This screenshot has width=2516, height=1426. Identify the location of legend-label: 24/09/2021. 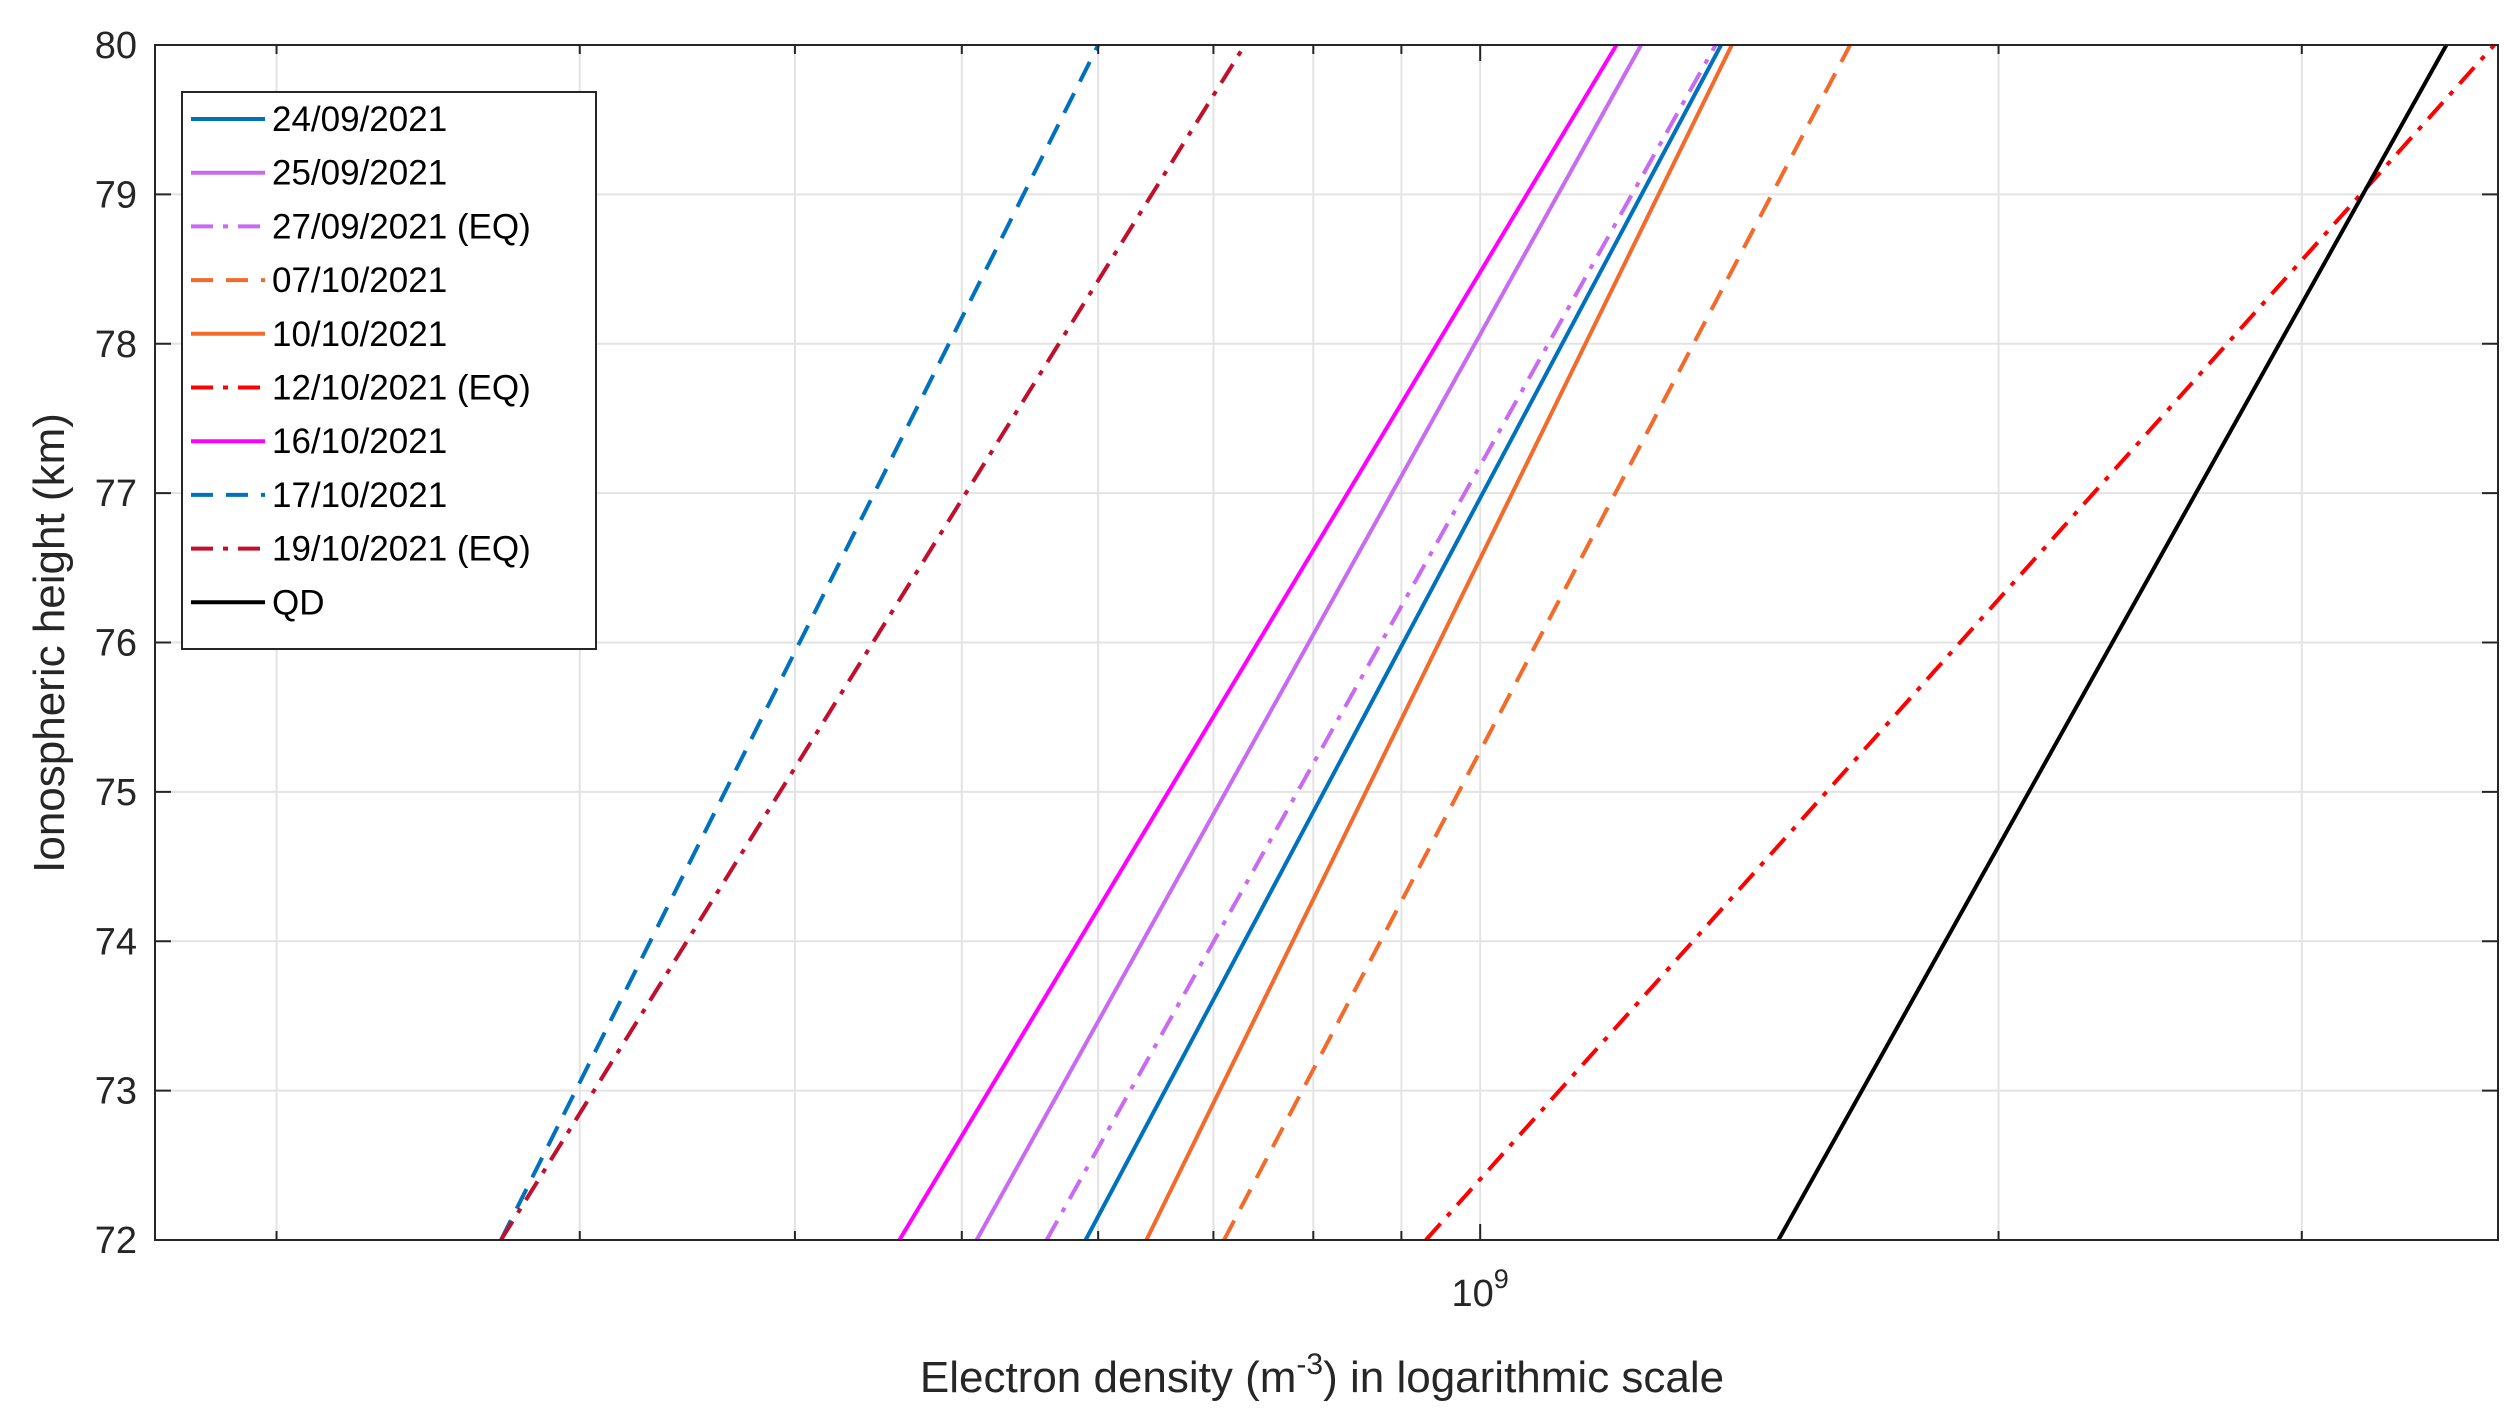
(359, 119).